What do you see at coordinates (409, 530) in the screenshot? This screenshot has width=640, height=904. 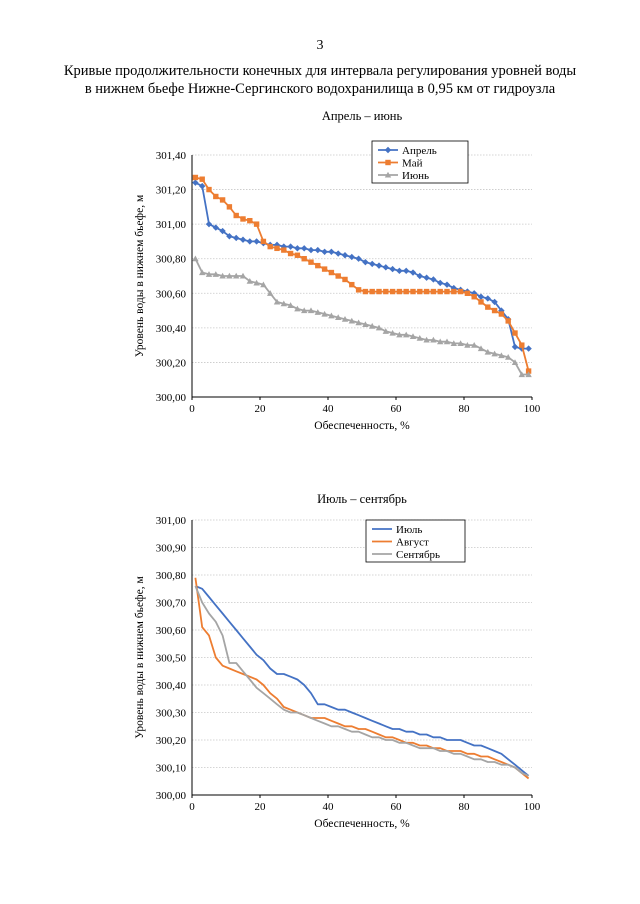 I see `legend-label: Июль` at bounding box center [409, 530].